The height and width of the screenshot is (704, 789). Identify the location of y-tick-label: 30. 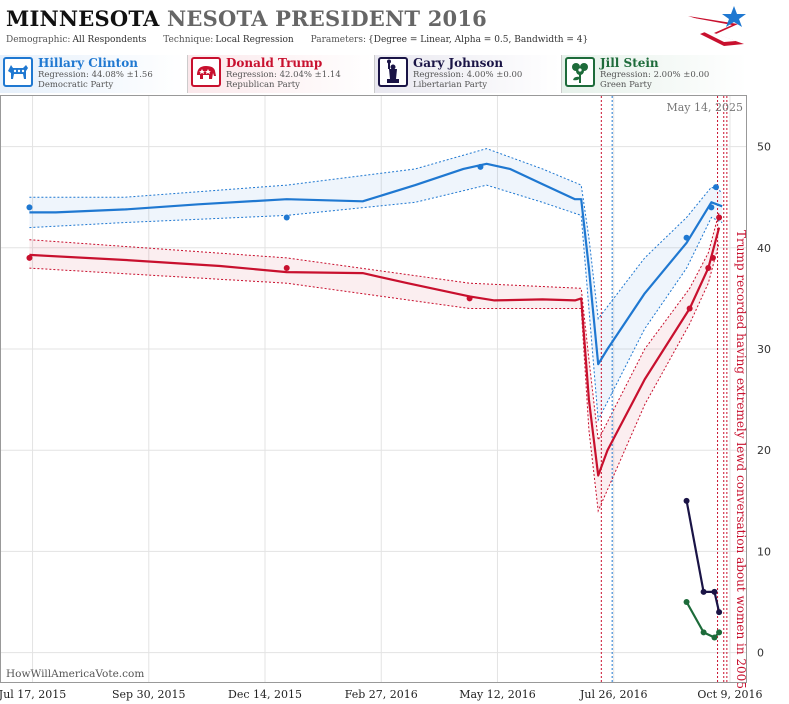
(764, 349).